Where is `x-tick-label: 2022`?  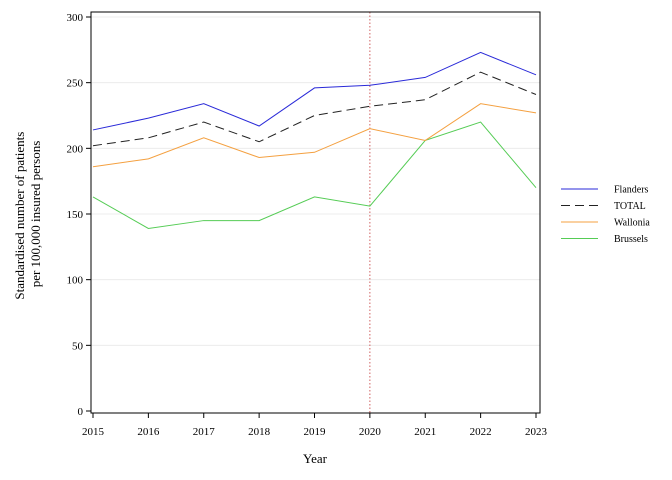 x-tick-label: 2022 is located at coordinates (481, 432).